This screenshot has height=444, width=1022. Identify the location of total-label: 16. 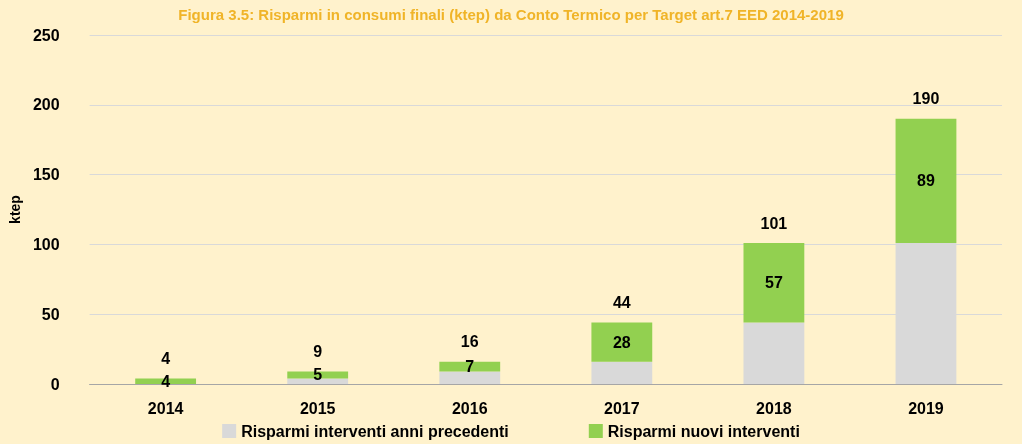
(469, 342).